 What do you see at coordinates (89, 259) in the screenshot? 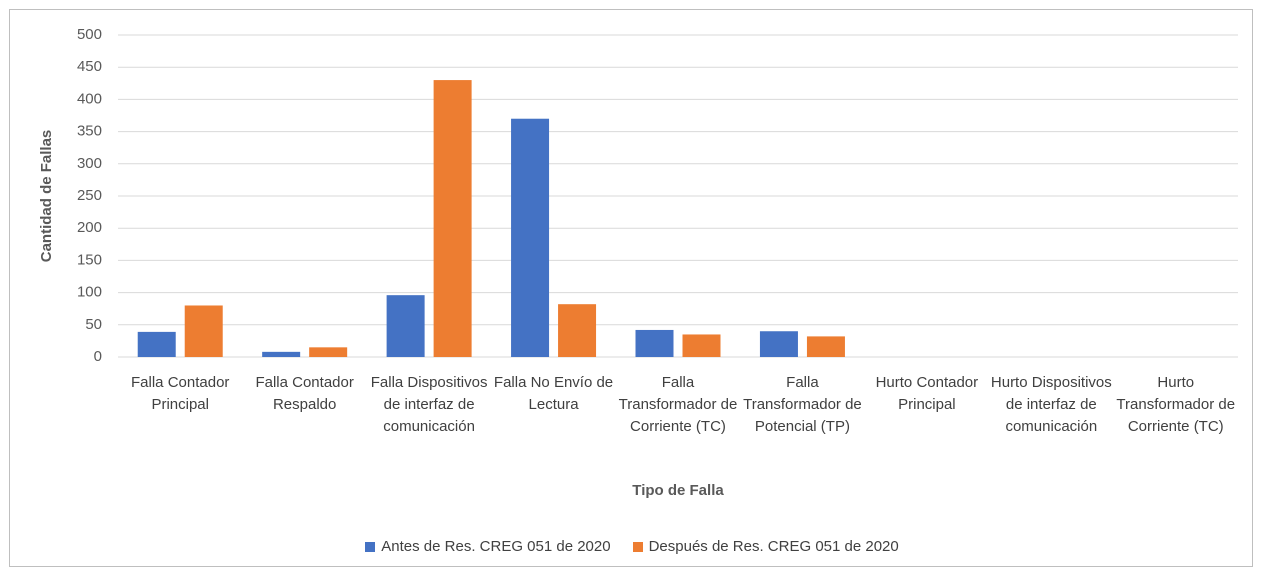
I see `y-tick-label: 150` at bounding box center [89, 259].